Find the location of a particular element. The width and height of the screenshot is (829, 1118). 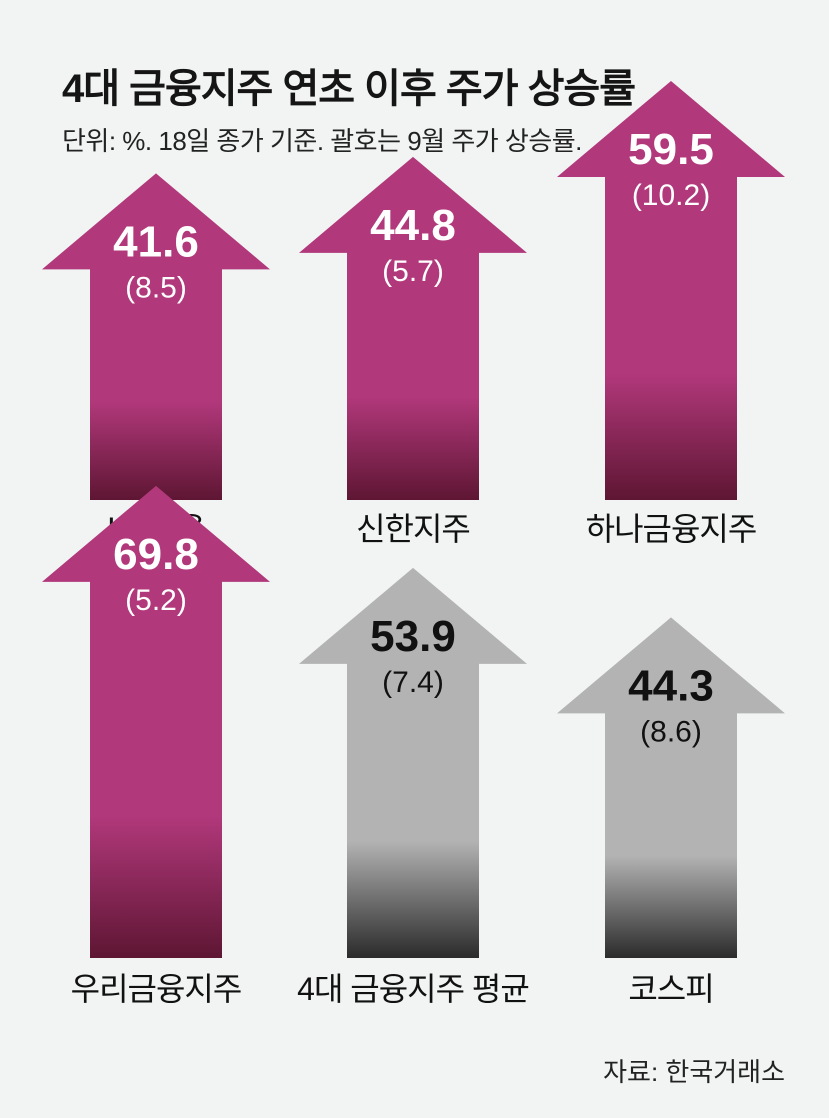

value-label: 44.3 is located at coordinates (671, 685).